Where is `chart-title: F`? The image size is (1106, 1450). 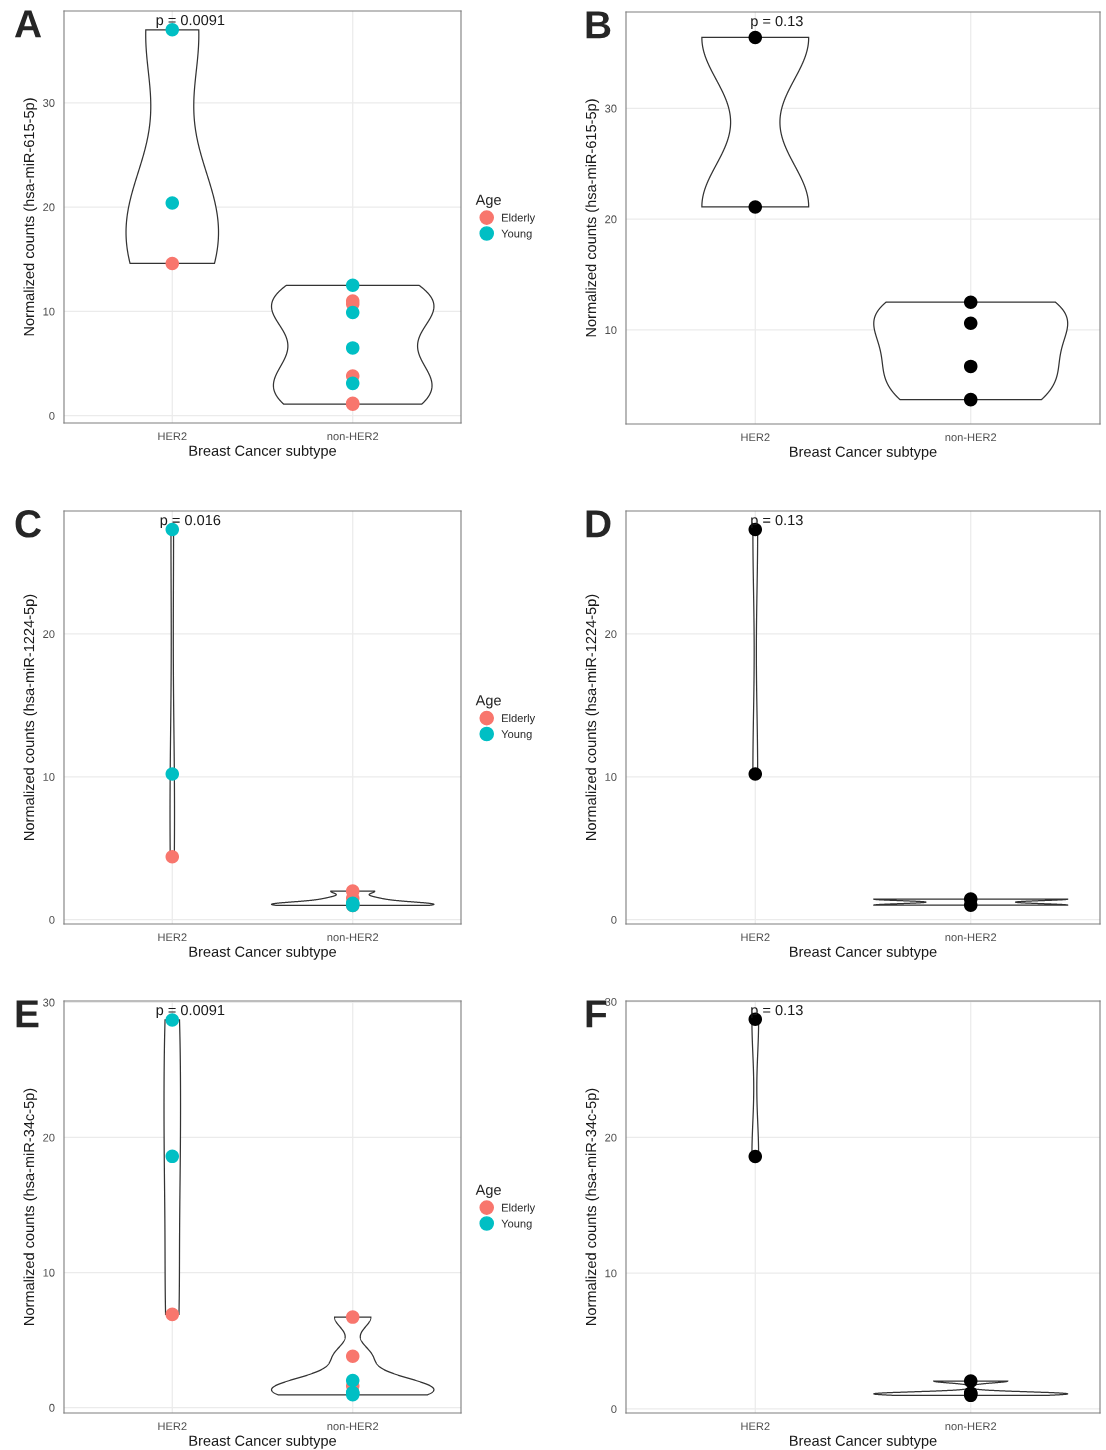 chart-title: F is located at coordinates (596, 1014).